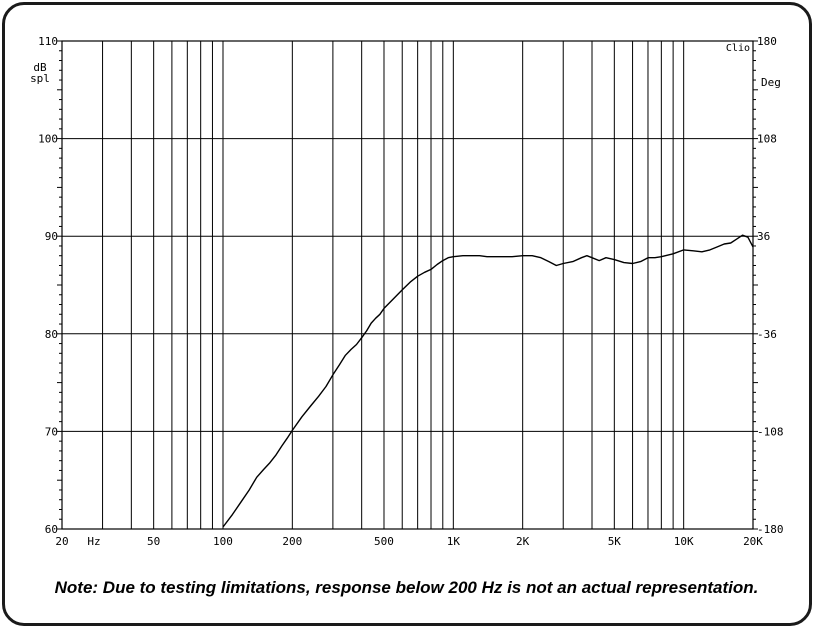  Describe the element at coordinates (684, 541) in the screenshot. I see `x-tick-label: 10K` at that location.